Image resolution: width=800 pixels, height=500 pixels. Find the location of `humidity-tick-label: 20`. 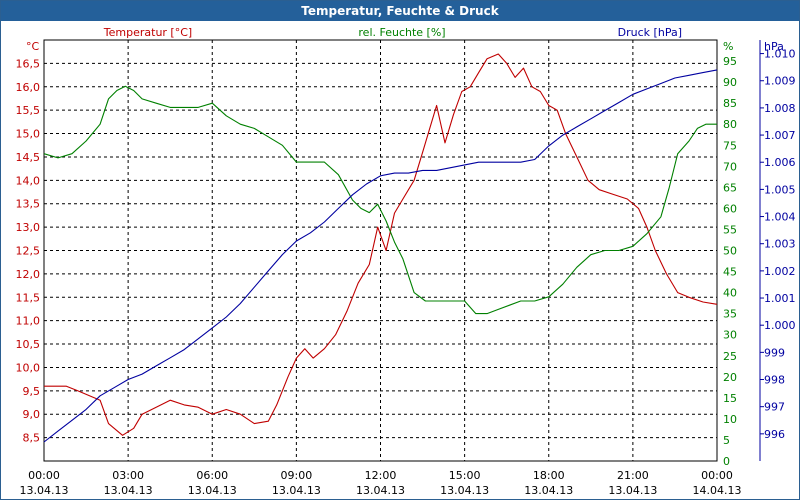

humidity-tick-label: 20 is located at coordinates (730, 377).